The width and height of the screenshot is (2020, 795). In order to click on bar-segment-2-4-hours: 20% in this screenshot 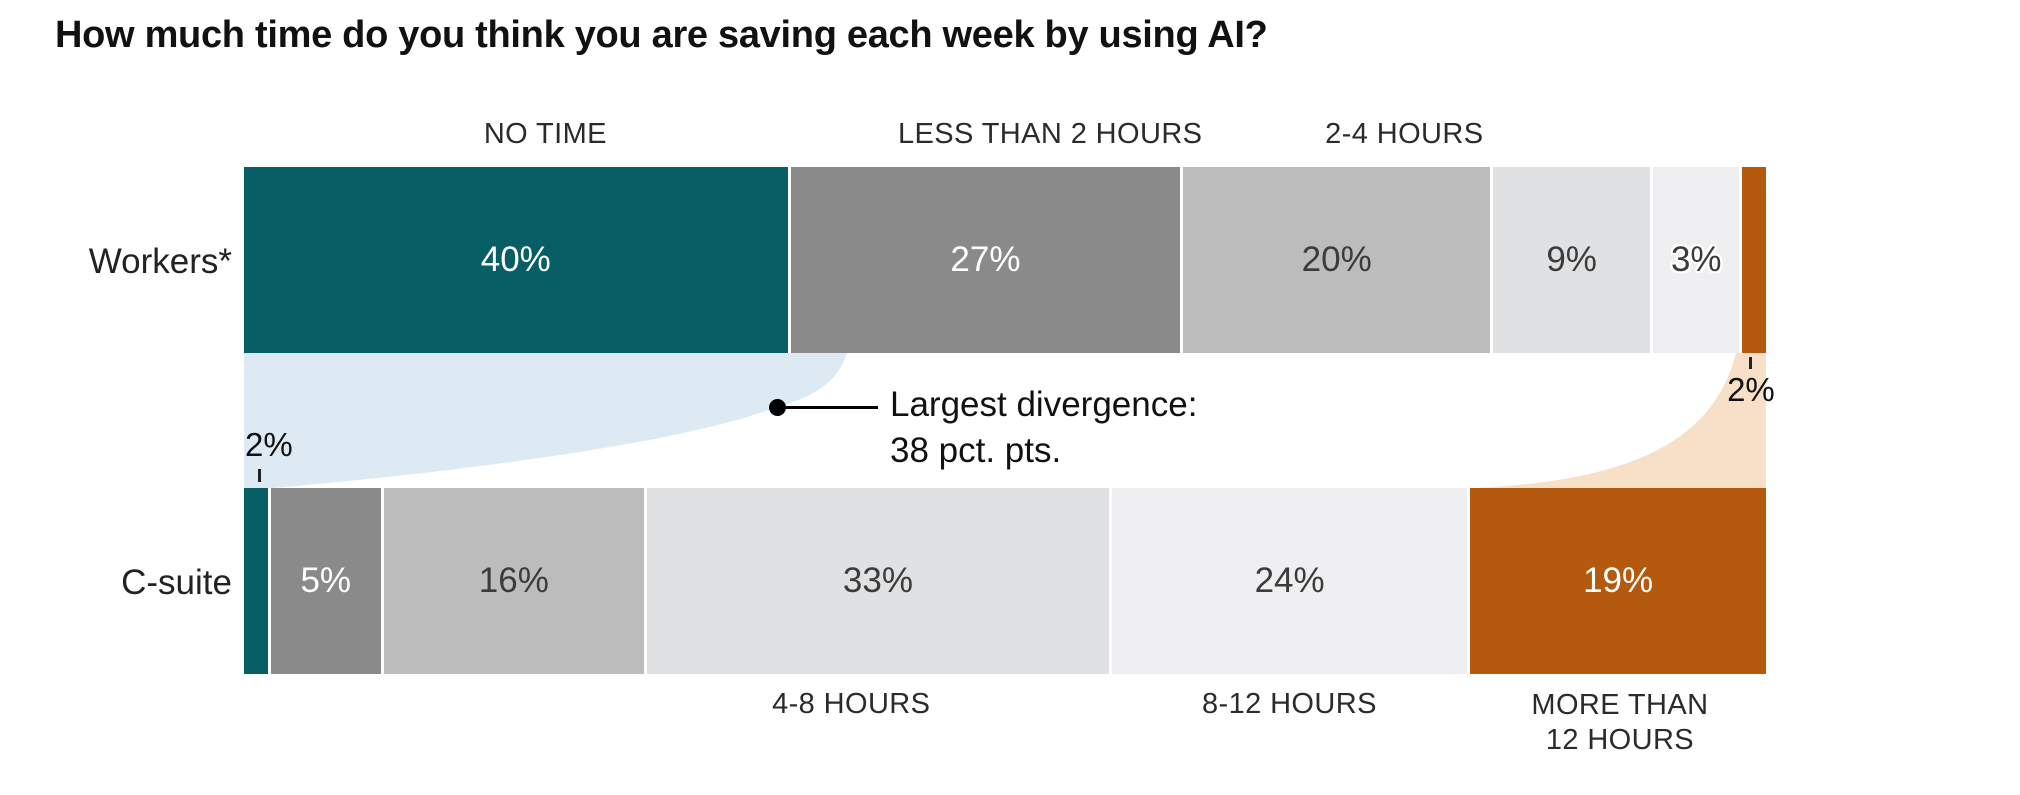, I will do `click(1338, 260)`.